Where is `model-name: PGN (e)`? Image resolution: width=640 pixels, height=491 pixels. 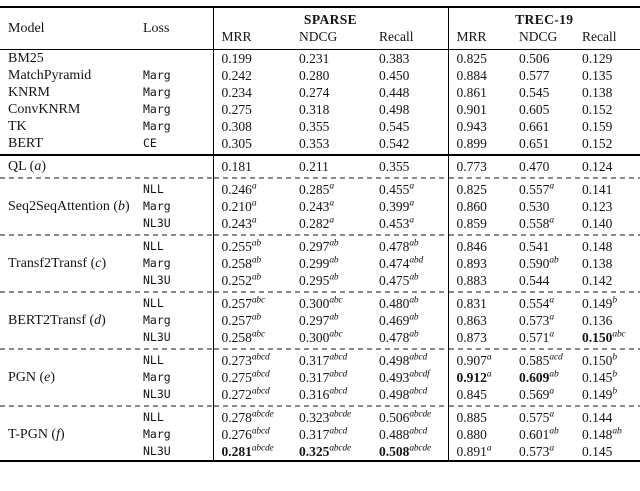 model-name: PGN (e) is located at coordinates (32, 377).